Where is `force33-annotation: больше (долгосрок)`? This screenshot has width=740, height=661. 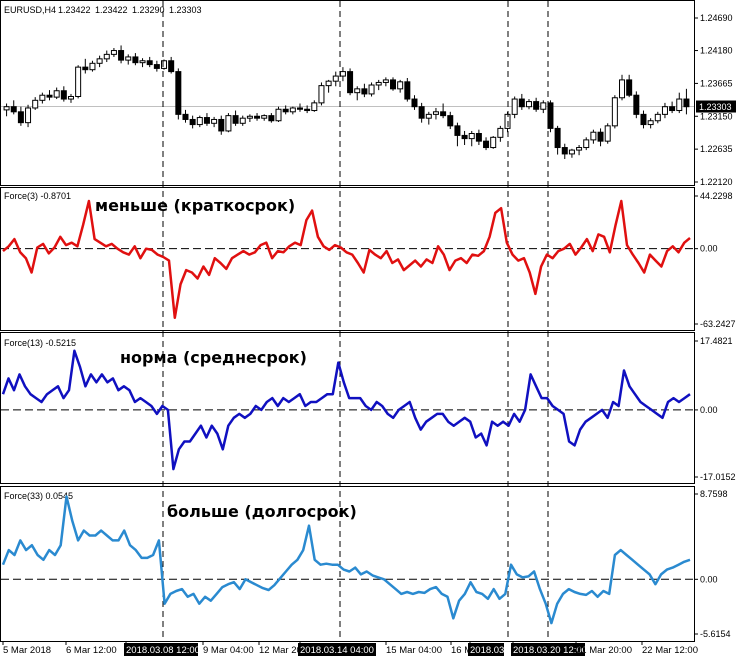
force33-annotation: больше (долгосрок) is located at coordinates (262, 511).